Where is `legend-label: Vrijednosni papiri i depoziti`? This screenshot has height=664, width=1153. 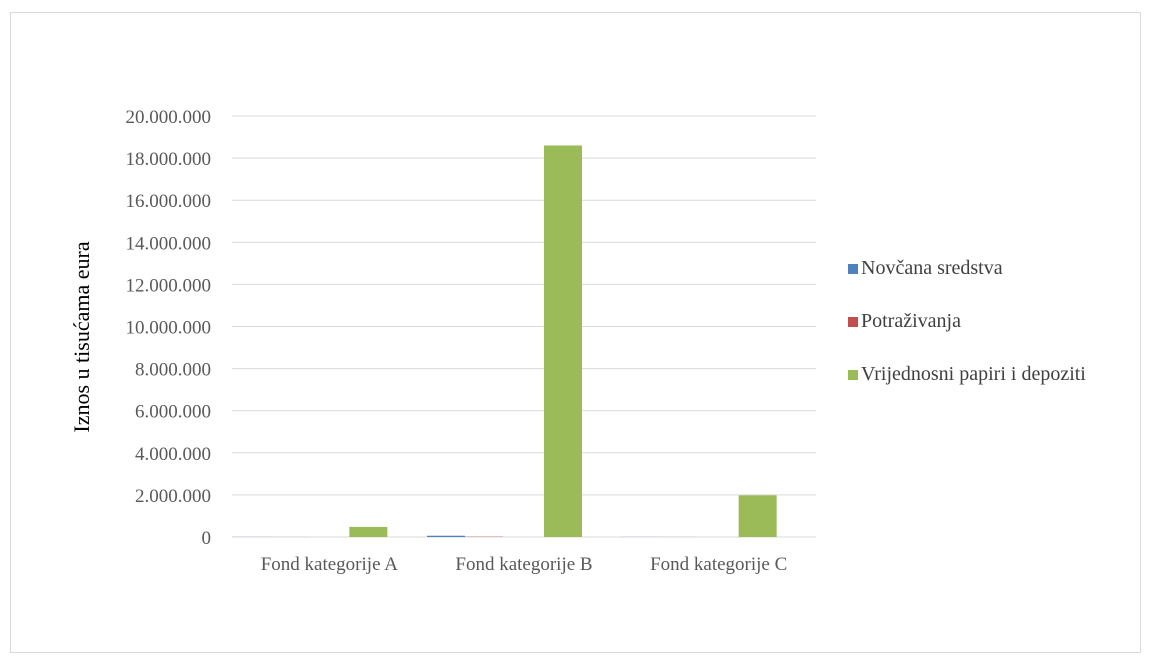 legend-label: Vrijednosni papiri i depoziti is located at coordinates (973, 374).